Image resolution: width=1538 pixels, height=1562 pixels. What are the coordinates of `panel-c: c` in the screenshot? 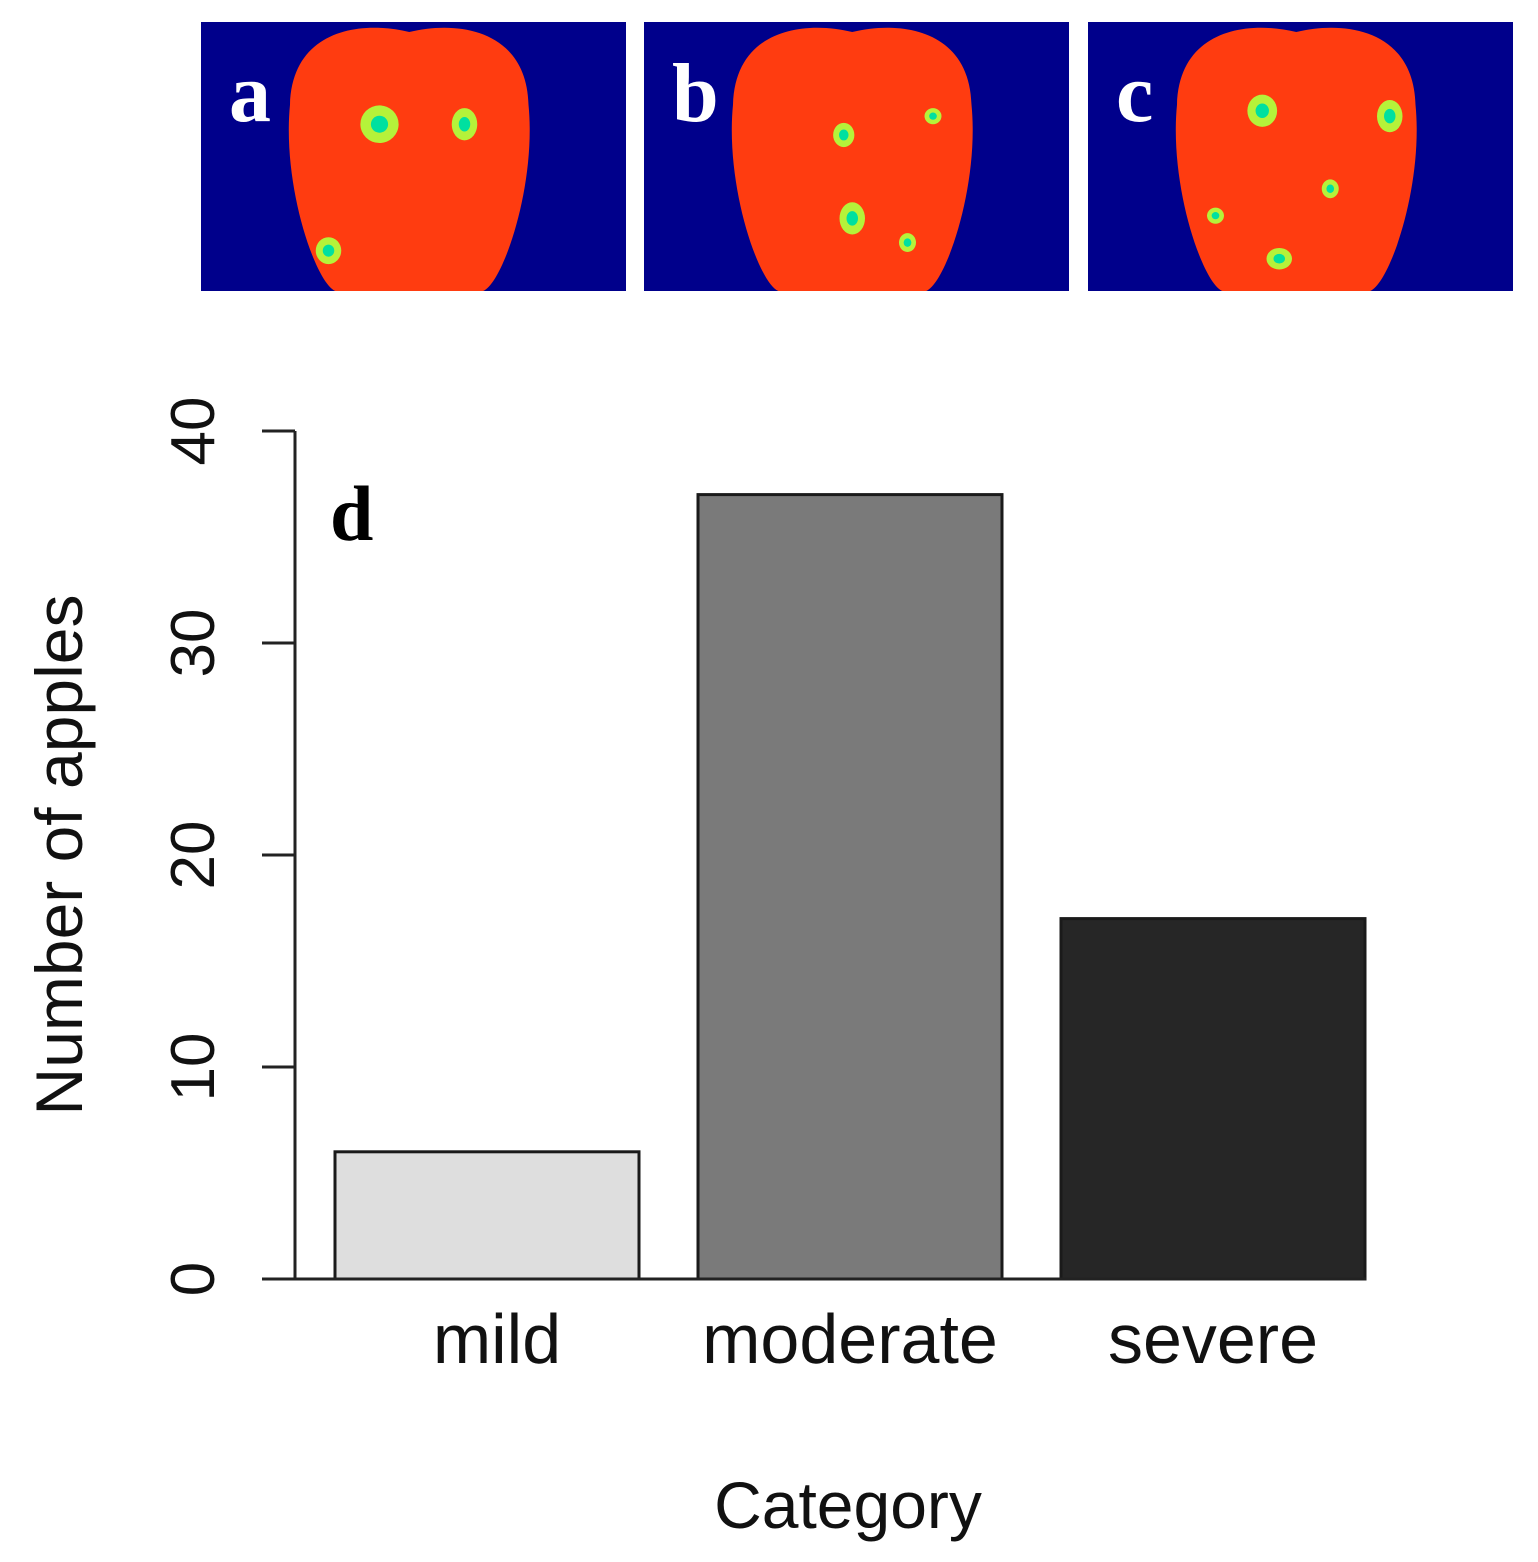 It's located at (1300, 156).